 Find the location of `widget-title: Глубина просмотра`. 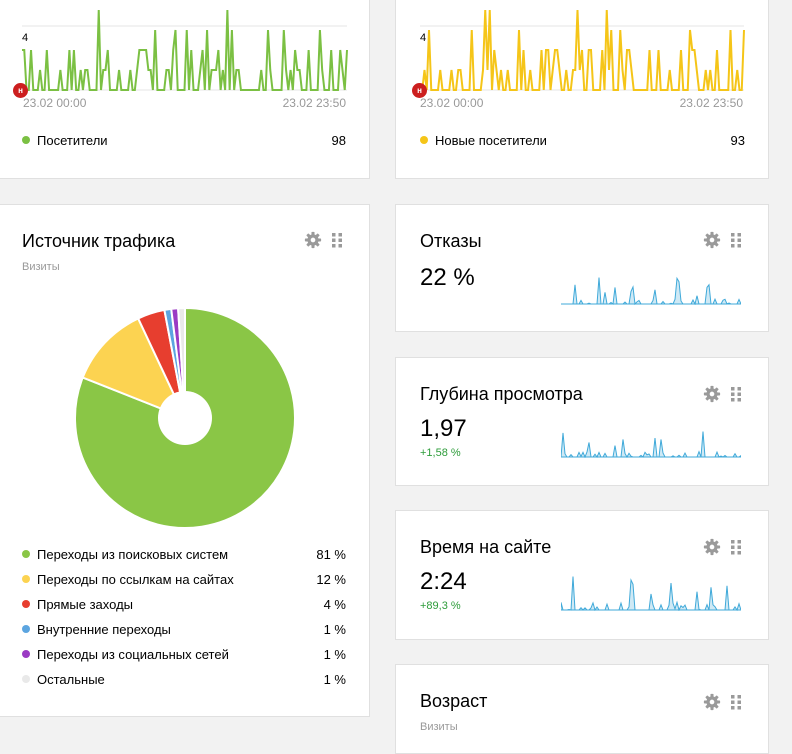

widget-title: Глубина просмотра is located at coordinates (501, 394).